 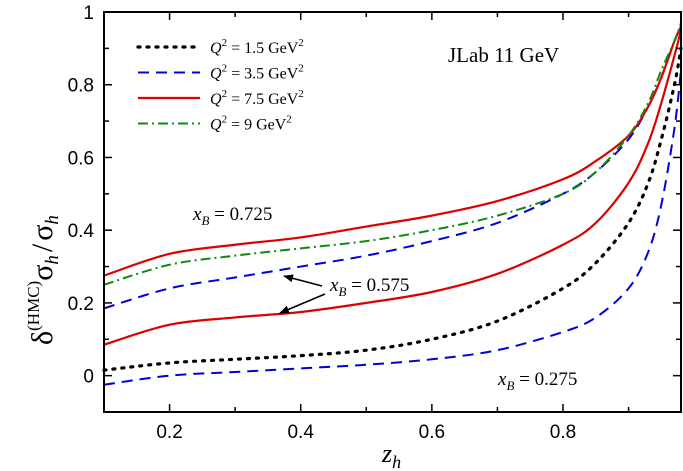 I want to click on x-tick-label: 0.8, so click(x=563, y=432).